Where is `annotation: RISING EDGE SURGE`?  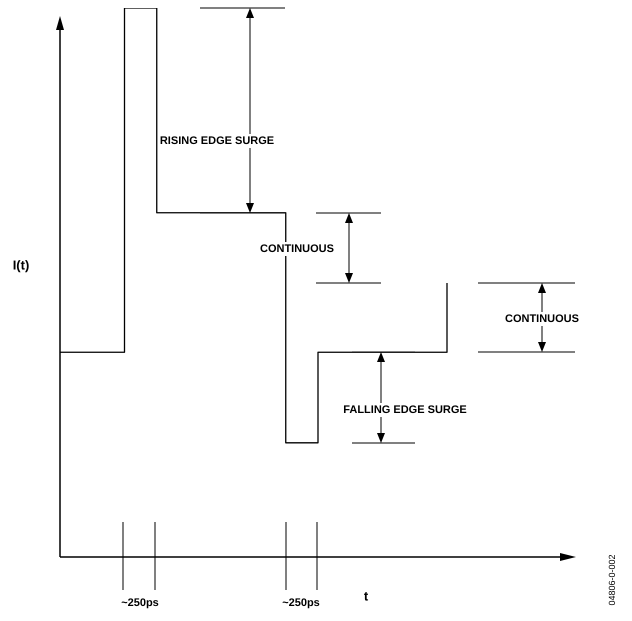 annotation: RISING EDGE SURGE is located at coordinates (217, 141).